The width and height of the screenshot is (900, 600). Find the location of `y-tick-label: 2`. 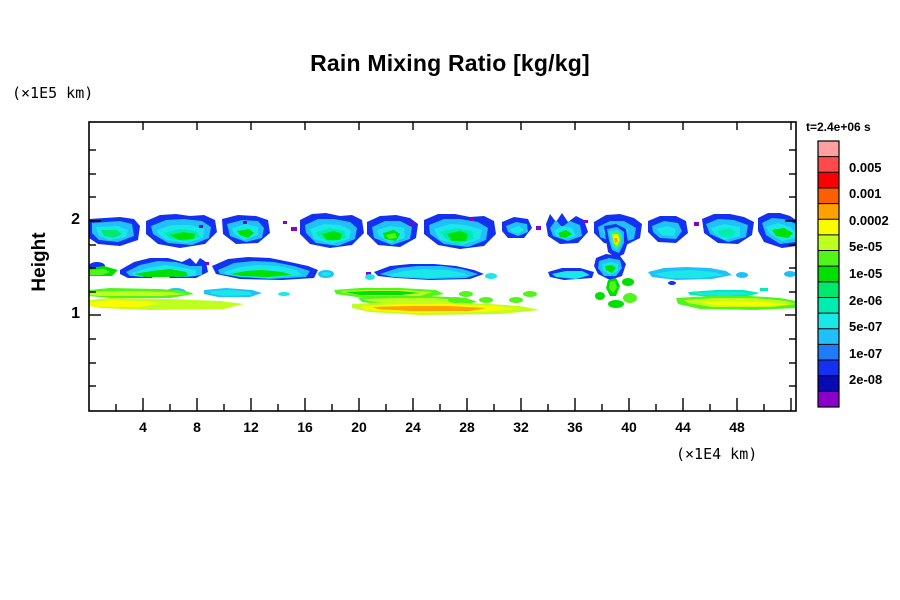

y-tick-label: 2 is located at coordinates (75, 219).